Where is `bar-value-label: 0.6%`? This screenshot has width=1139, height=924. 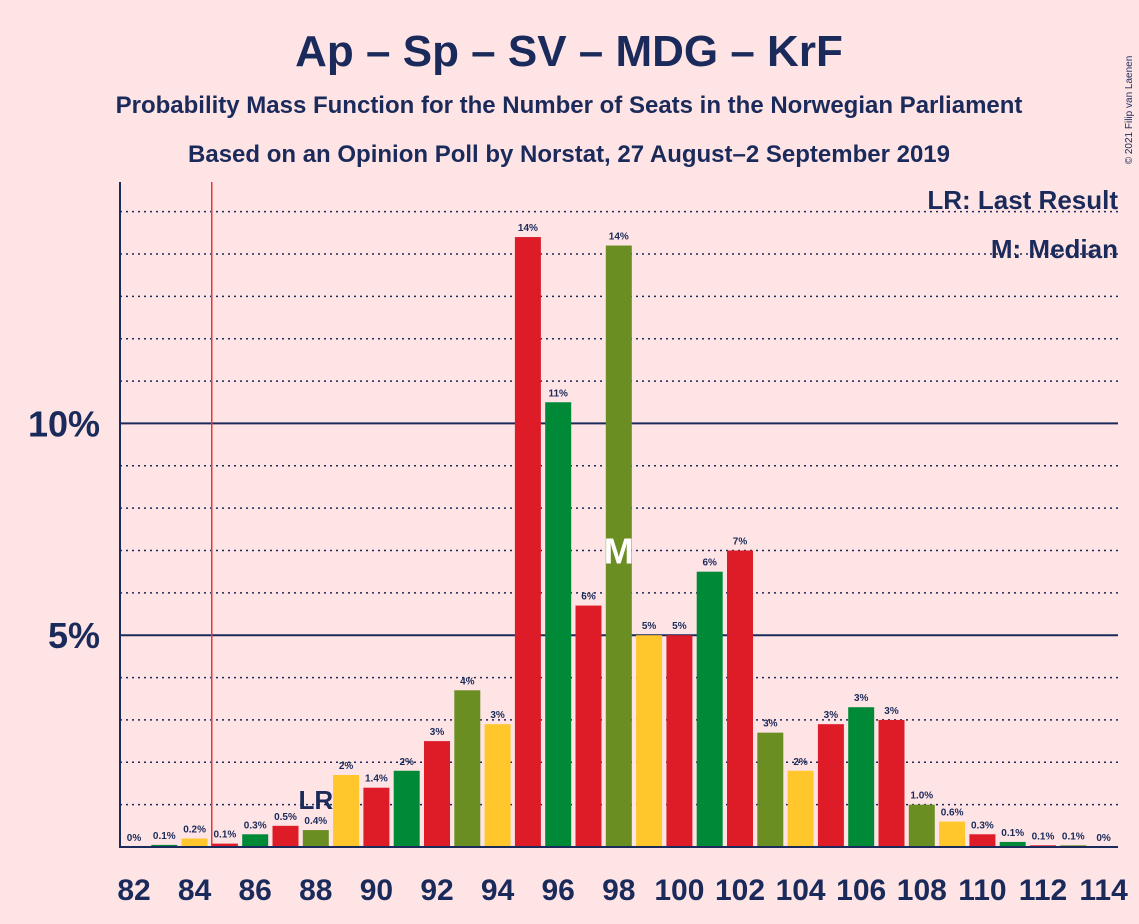
bar-value-label: 0.6% is located at coordinates (952, 813).